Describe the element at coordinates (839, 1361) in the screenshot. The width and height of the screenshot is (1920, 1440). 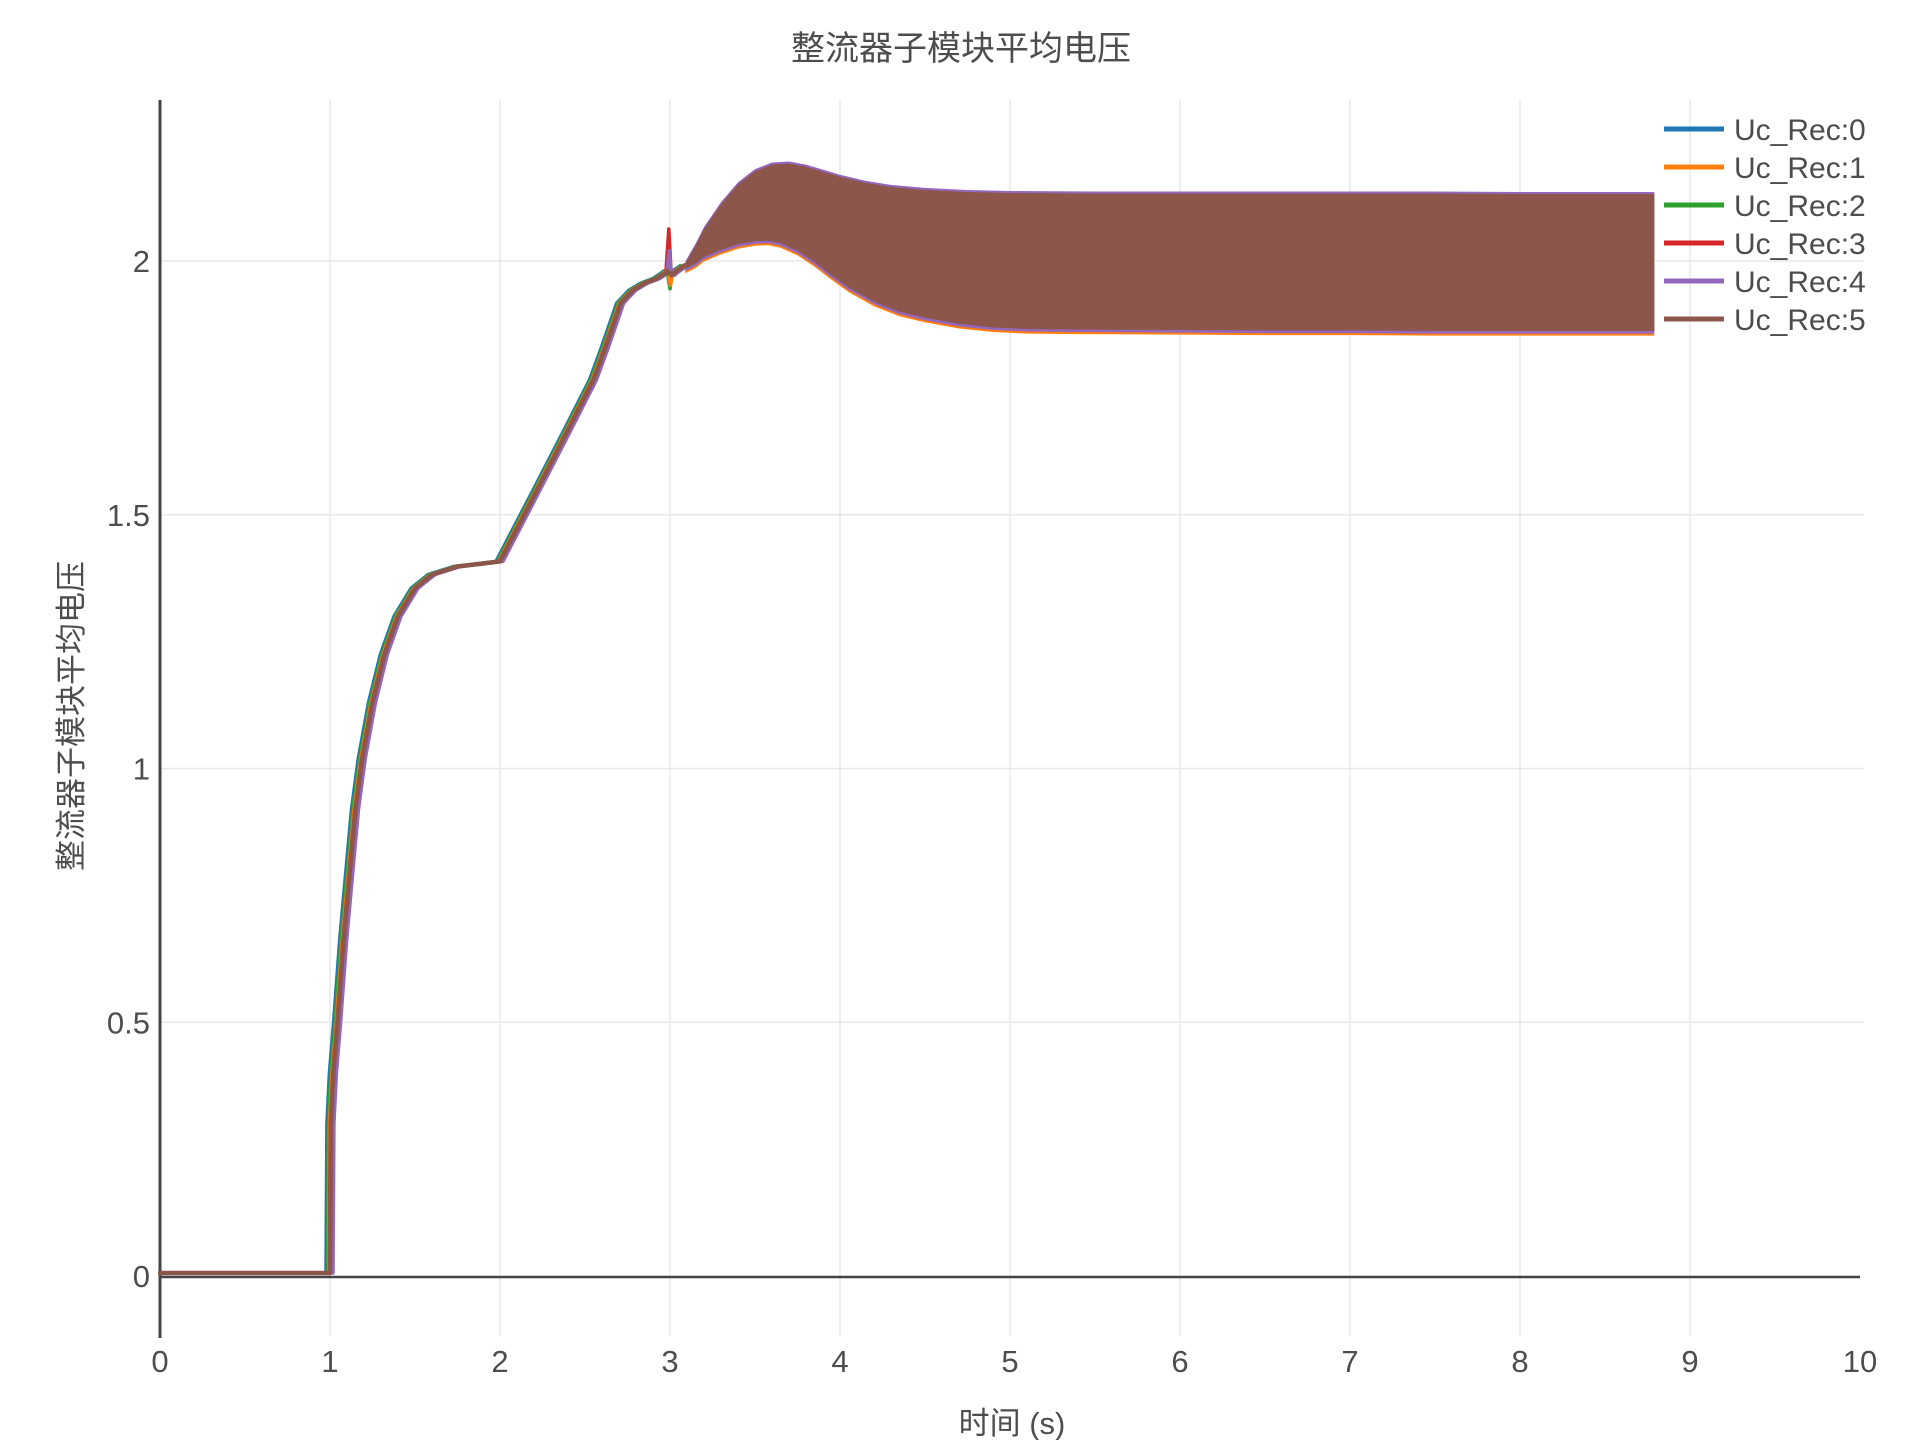
I see `x-tick-4: 4` at that location.